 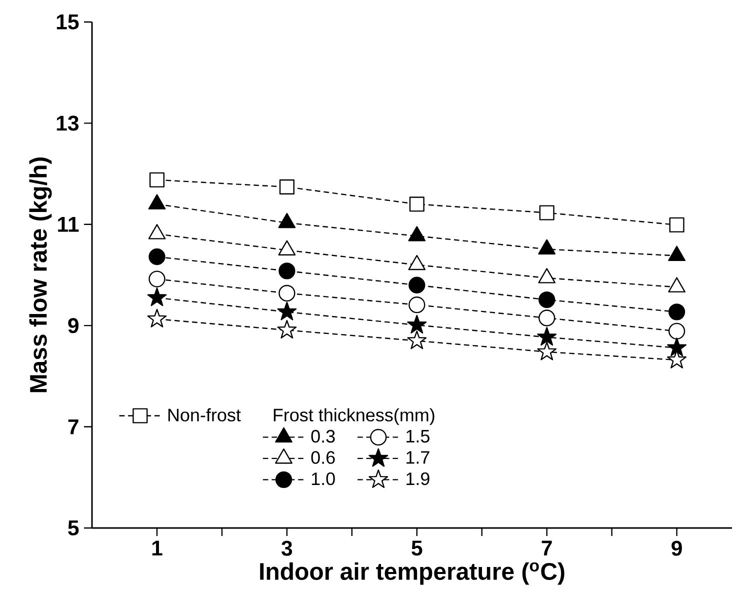 I want to click on y-tick-label: 13, so click(x=67, y=123).